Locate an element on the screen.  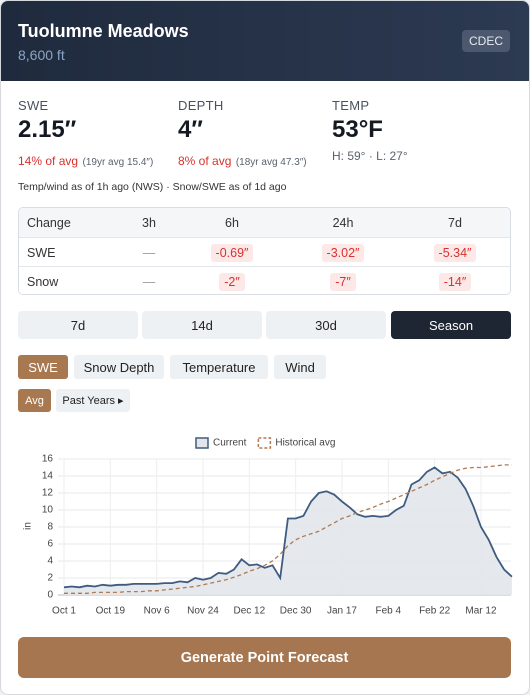
stat-detail: (19yr avg 15.4″) is located at coordinates (118, 162).